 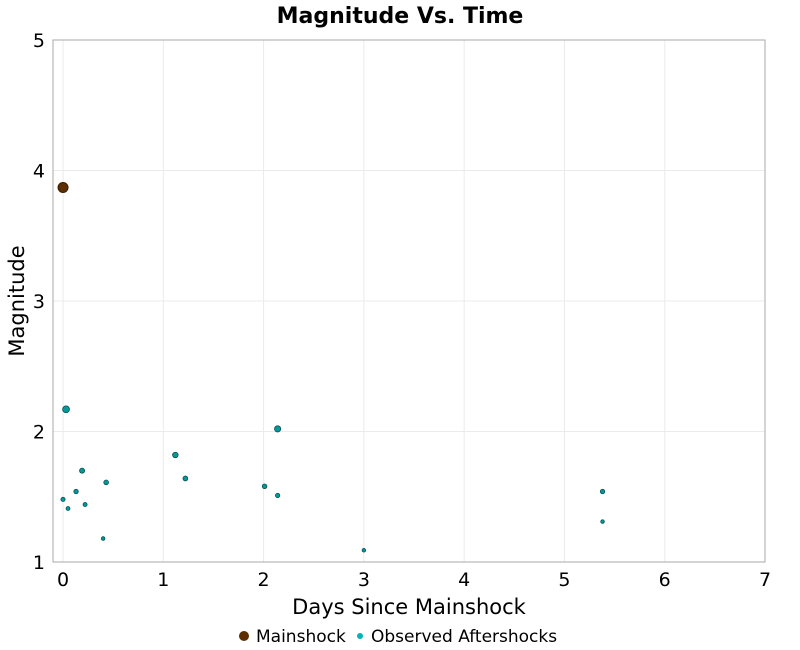 I want to click on x-tick-label: 1, so click(x=163, y=580).